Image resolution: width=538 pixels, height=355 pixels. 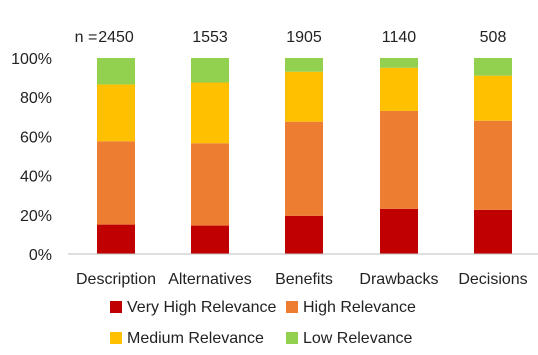 What do you see at coordinates (492, 279) in the screenshot?
I see `x-tick-label: Decisions` at bounding box center [492, 279].